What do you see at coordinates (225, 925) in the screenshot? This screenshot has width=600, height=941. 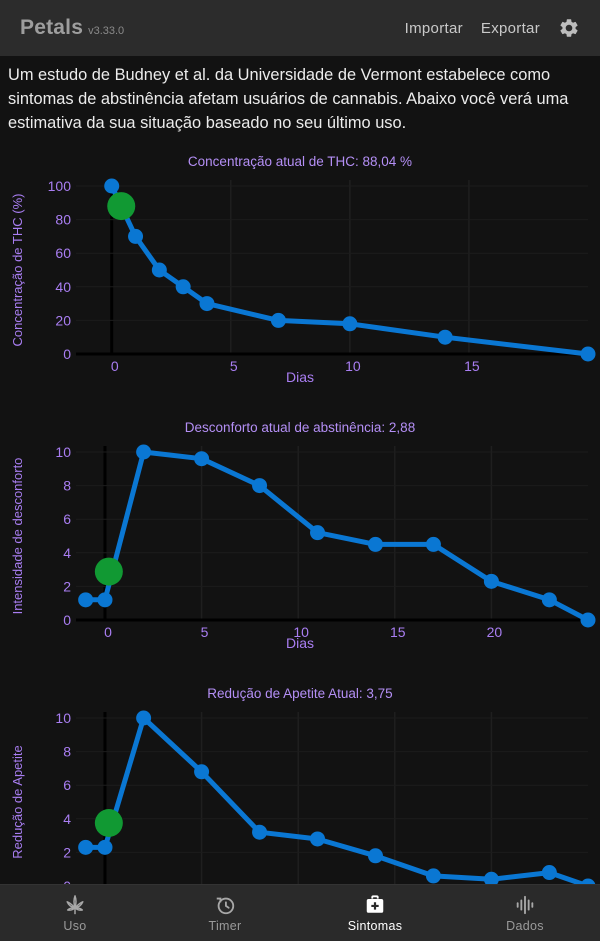 I see `nav-label-timer: Timer` at bounding box center [225, 925].